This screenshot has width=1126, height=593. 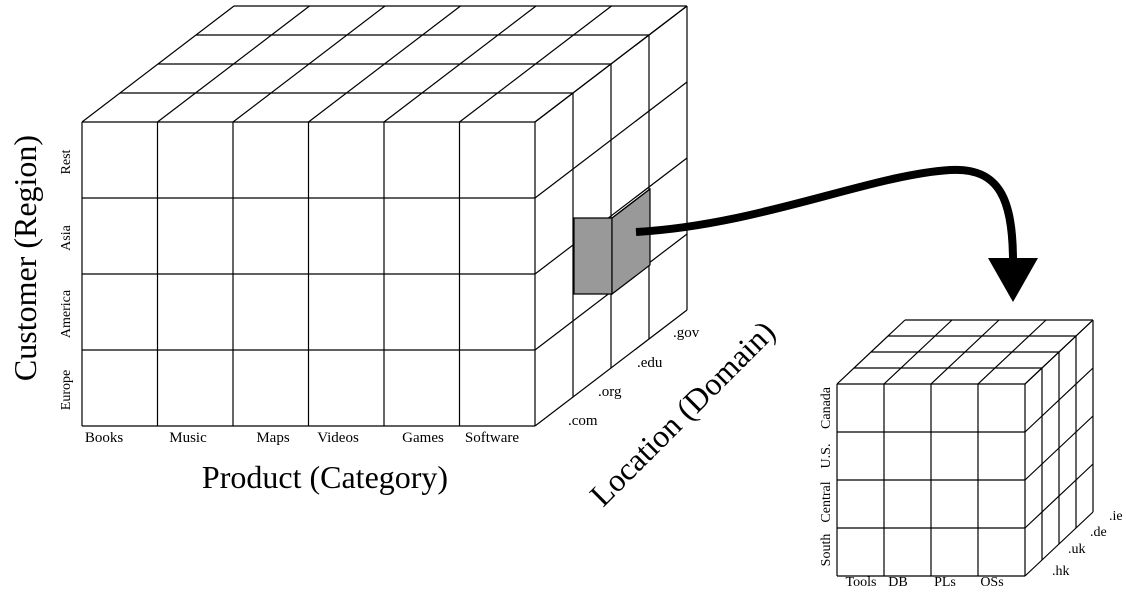 I want to click on x-label-games: Games, so click(x=423, y=438).